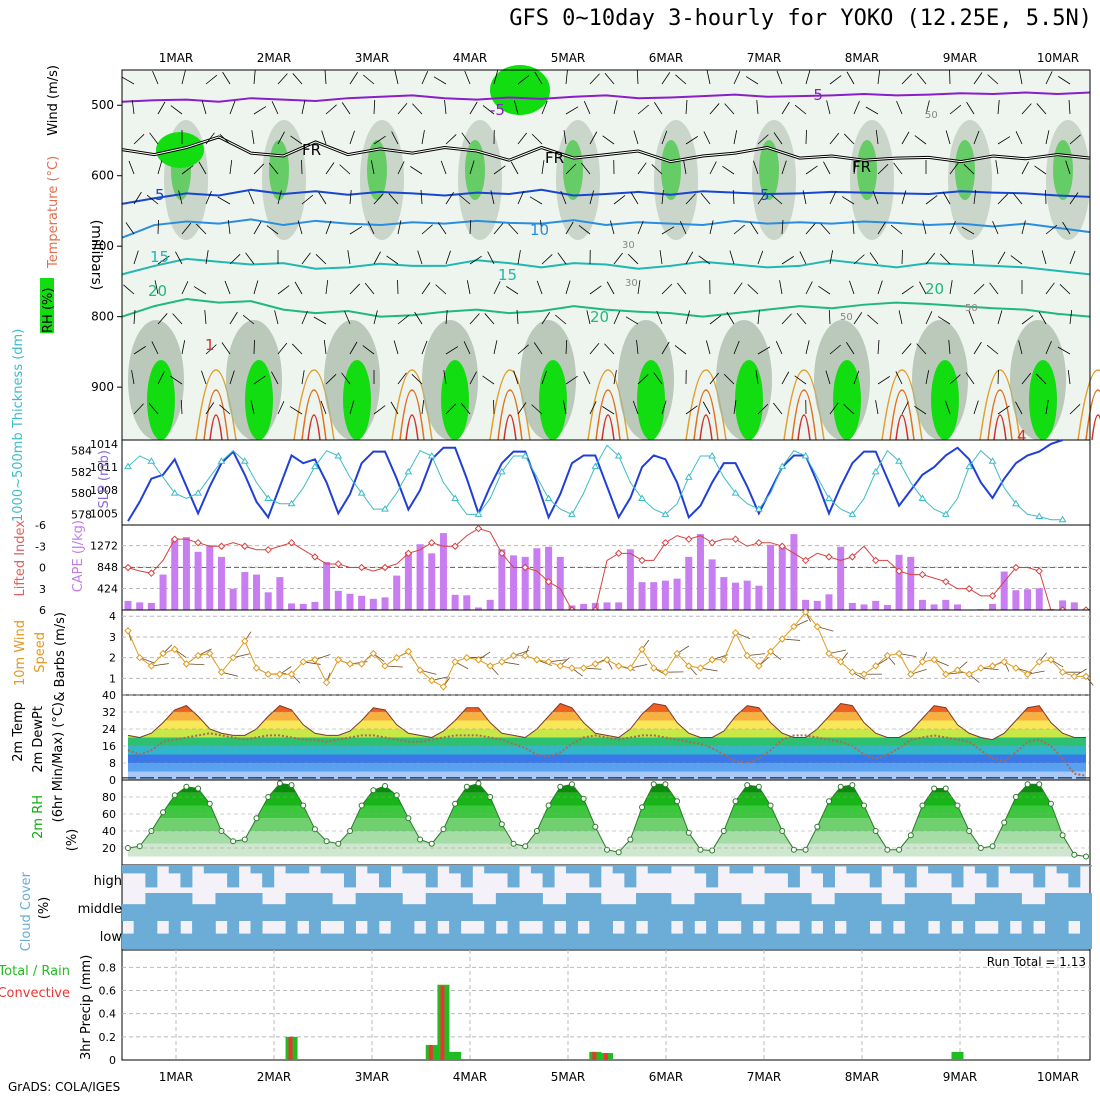 The width and height of the screenshot is (1100, 1100). I want to click on contour-label: FR, so click(554, 158).